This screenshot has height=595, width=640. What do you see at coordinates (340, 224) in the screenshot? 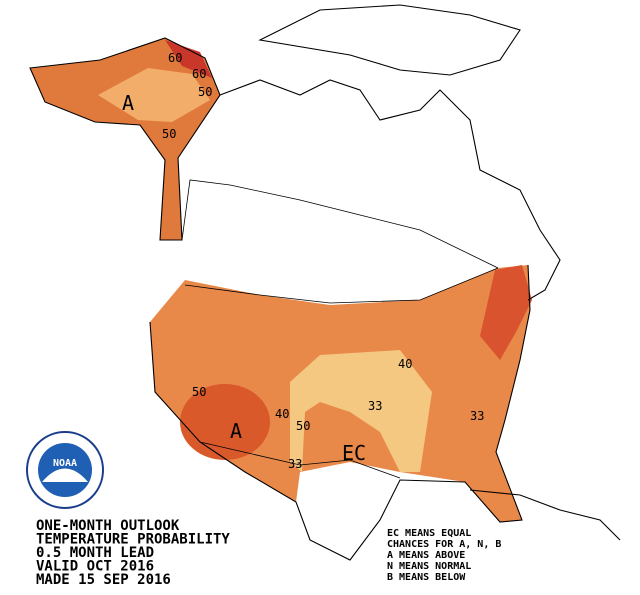
I see `border-canada-interior` at bounding box center [340, 224].